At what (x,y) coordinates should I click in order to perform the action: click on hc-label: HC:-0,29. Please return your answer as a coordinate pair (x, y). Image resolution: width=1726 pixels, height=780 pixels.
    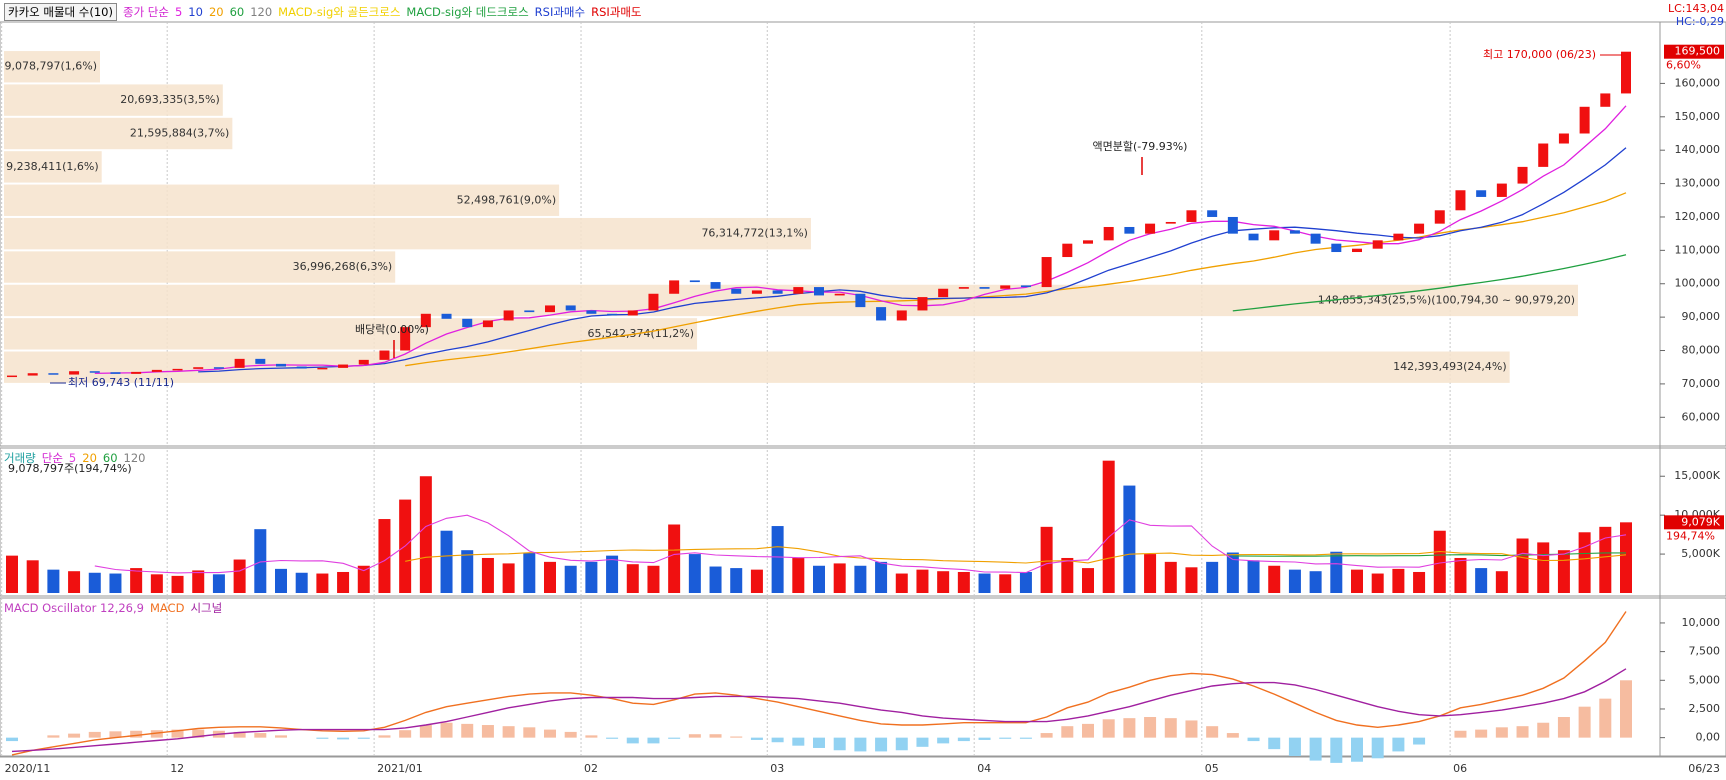
    Looking at the image, I should click on (1700, 21).